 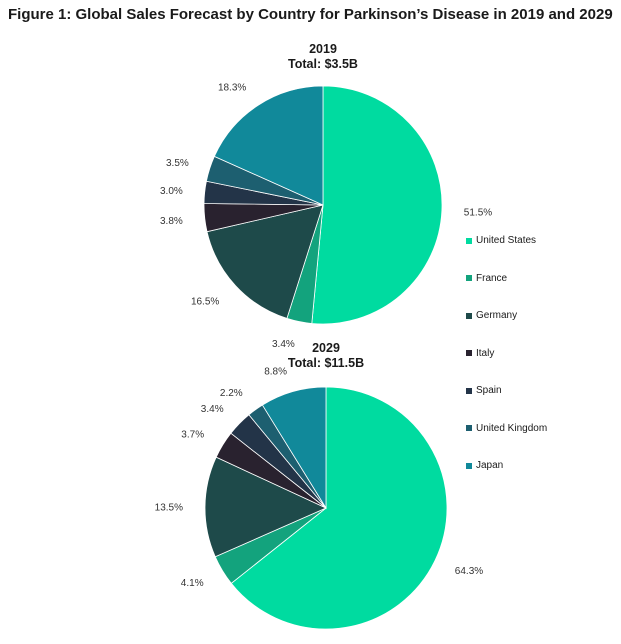 What do you see at coordinates (326, 363) in the screenshot?
I see `chart-2029-subtitle: Total: $11.5B` at bounding box center [326, 363].